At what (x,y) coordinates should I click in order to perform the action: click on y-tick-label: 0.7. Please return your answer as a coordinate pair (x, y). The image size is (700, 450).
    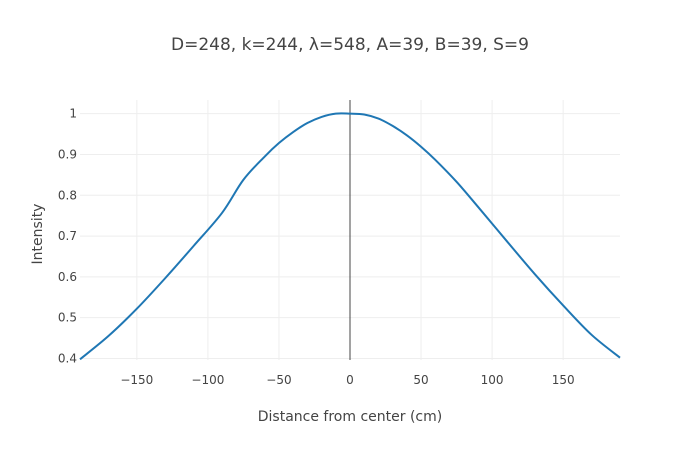
    Looking at the image, I should click on (67, 236).